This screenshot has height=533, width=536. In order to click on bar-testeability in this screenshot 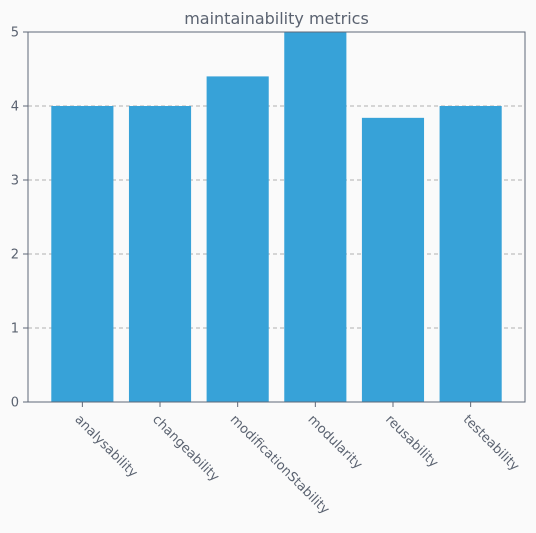, I will do `click(470, 254)`.